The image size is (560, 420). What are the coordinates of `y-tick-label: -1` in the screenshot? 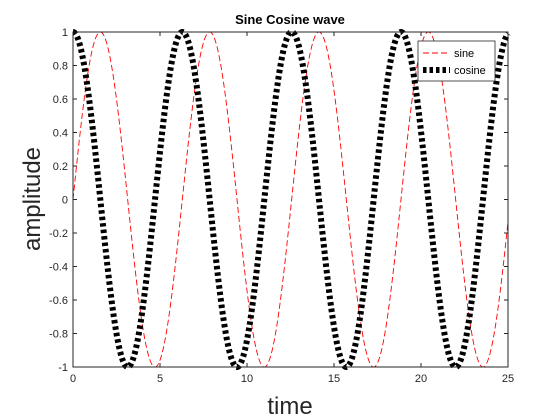 It's located at (63, 368).